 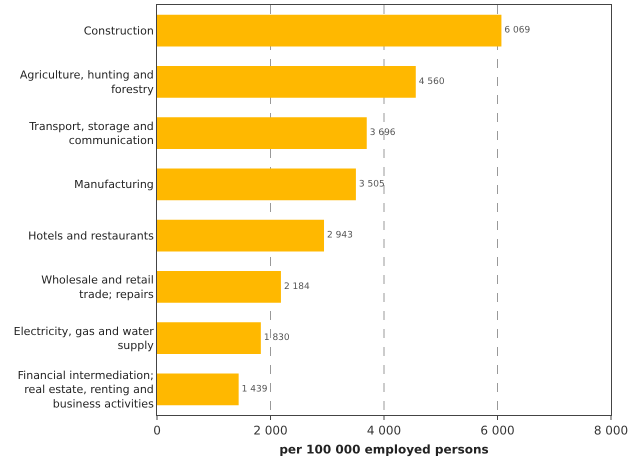 What do you see at coordinates (277, 338) in the screenshot?
I see `data-label: 1 830` at bounding box center [277, 338].